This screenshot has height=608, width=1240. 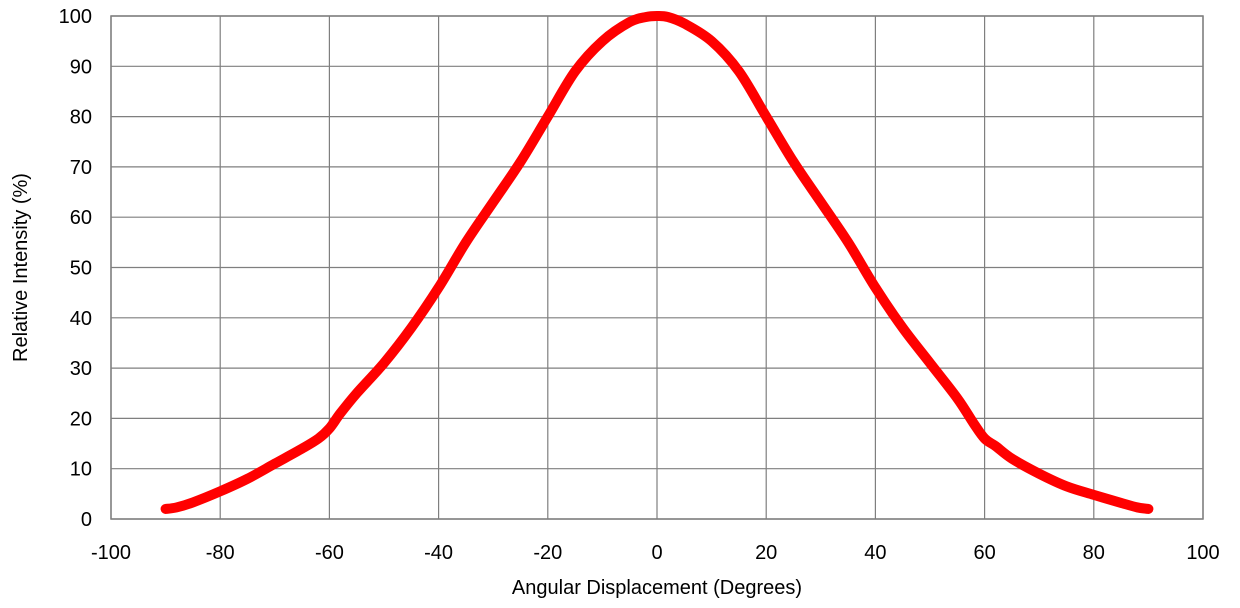 I want to click on x-tick-label: 60, so click(x=984, y=553).